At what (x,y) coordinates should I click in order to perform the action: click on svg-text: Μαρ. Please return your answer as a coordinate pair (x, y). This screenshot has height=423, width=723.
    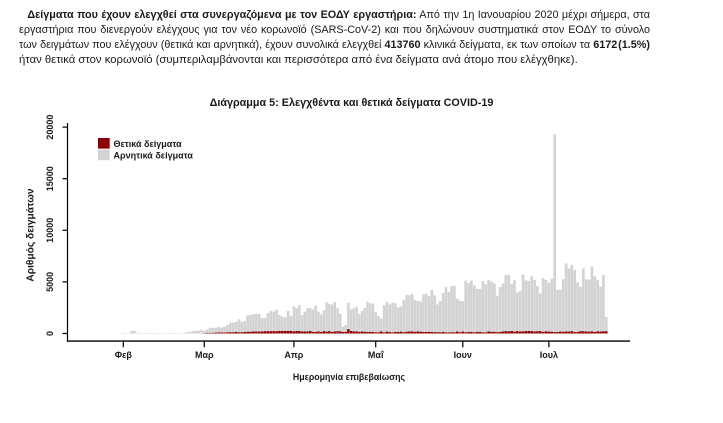
    Looking at the image, I should click on (204, 355).